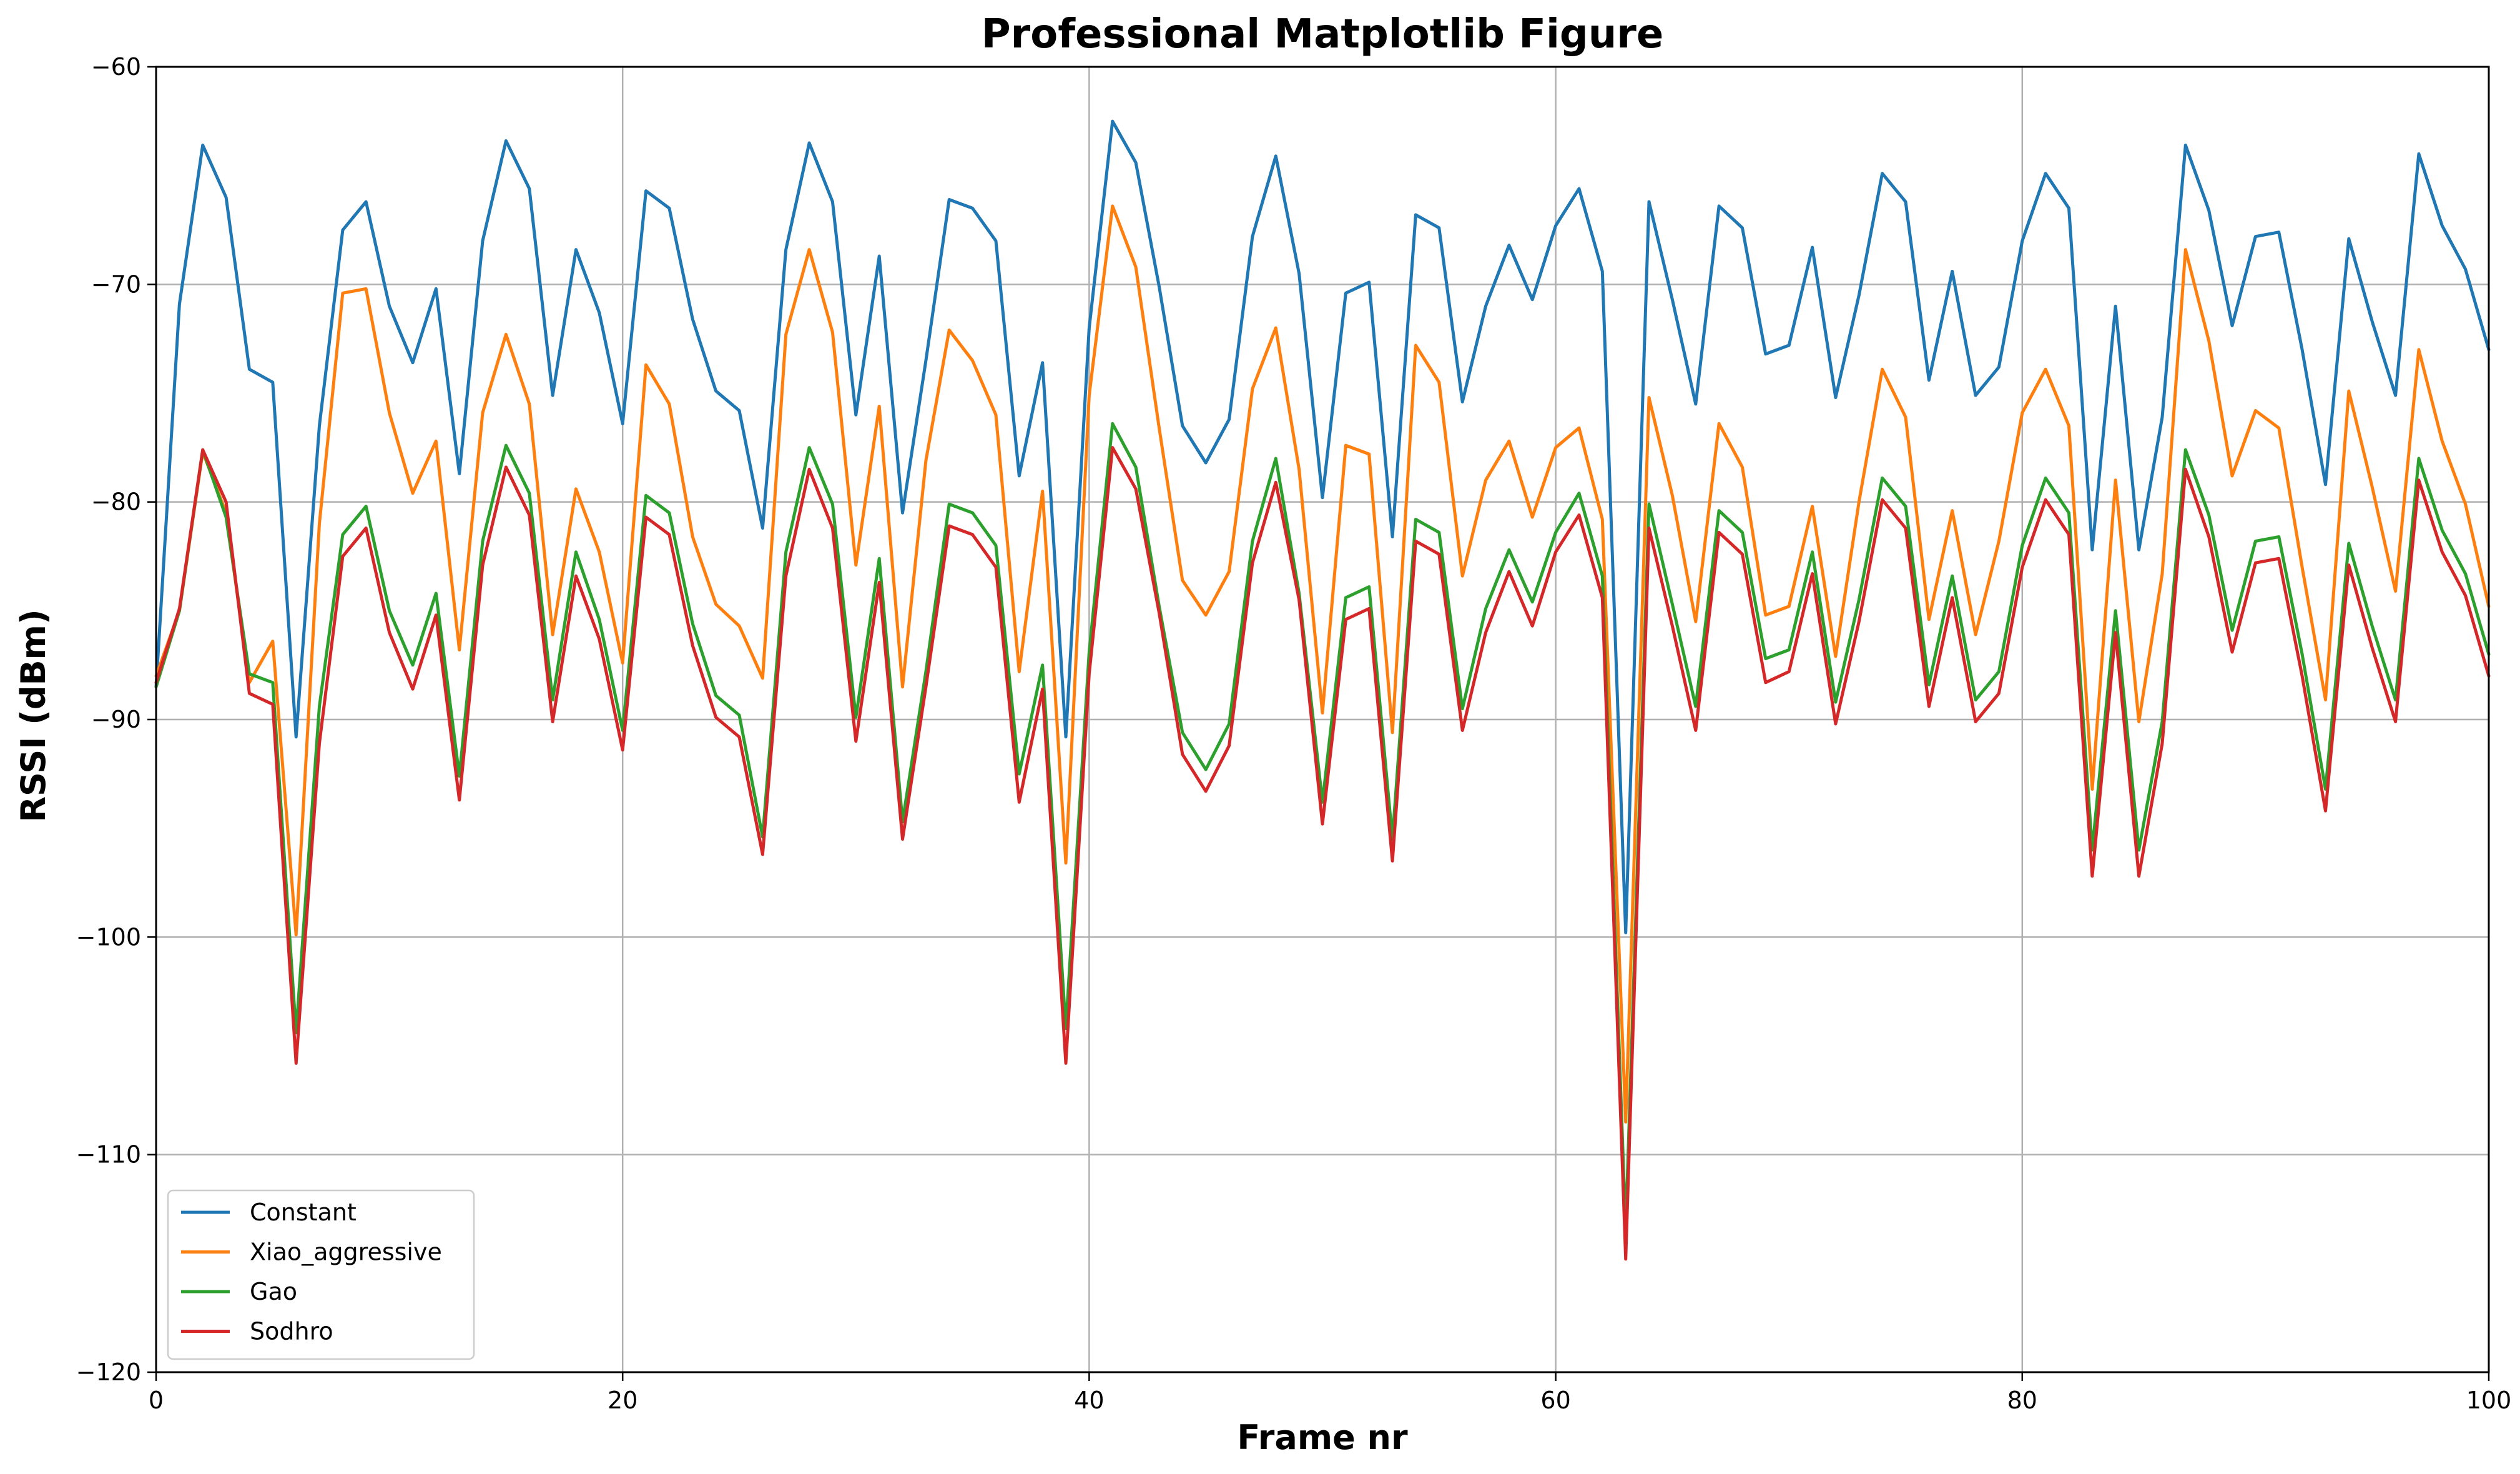 The height and width of the screenshot is (1474, 2520). I want to click on y-axis-title: RSSI (dBm), so click(33, 715).